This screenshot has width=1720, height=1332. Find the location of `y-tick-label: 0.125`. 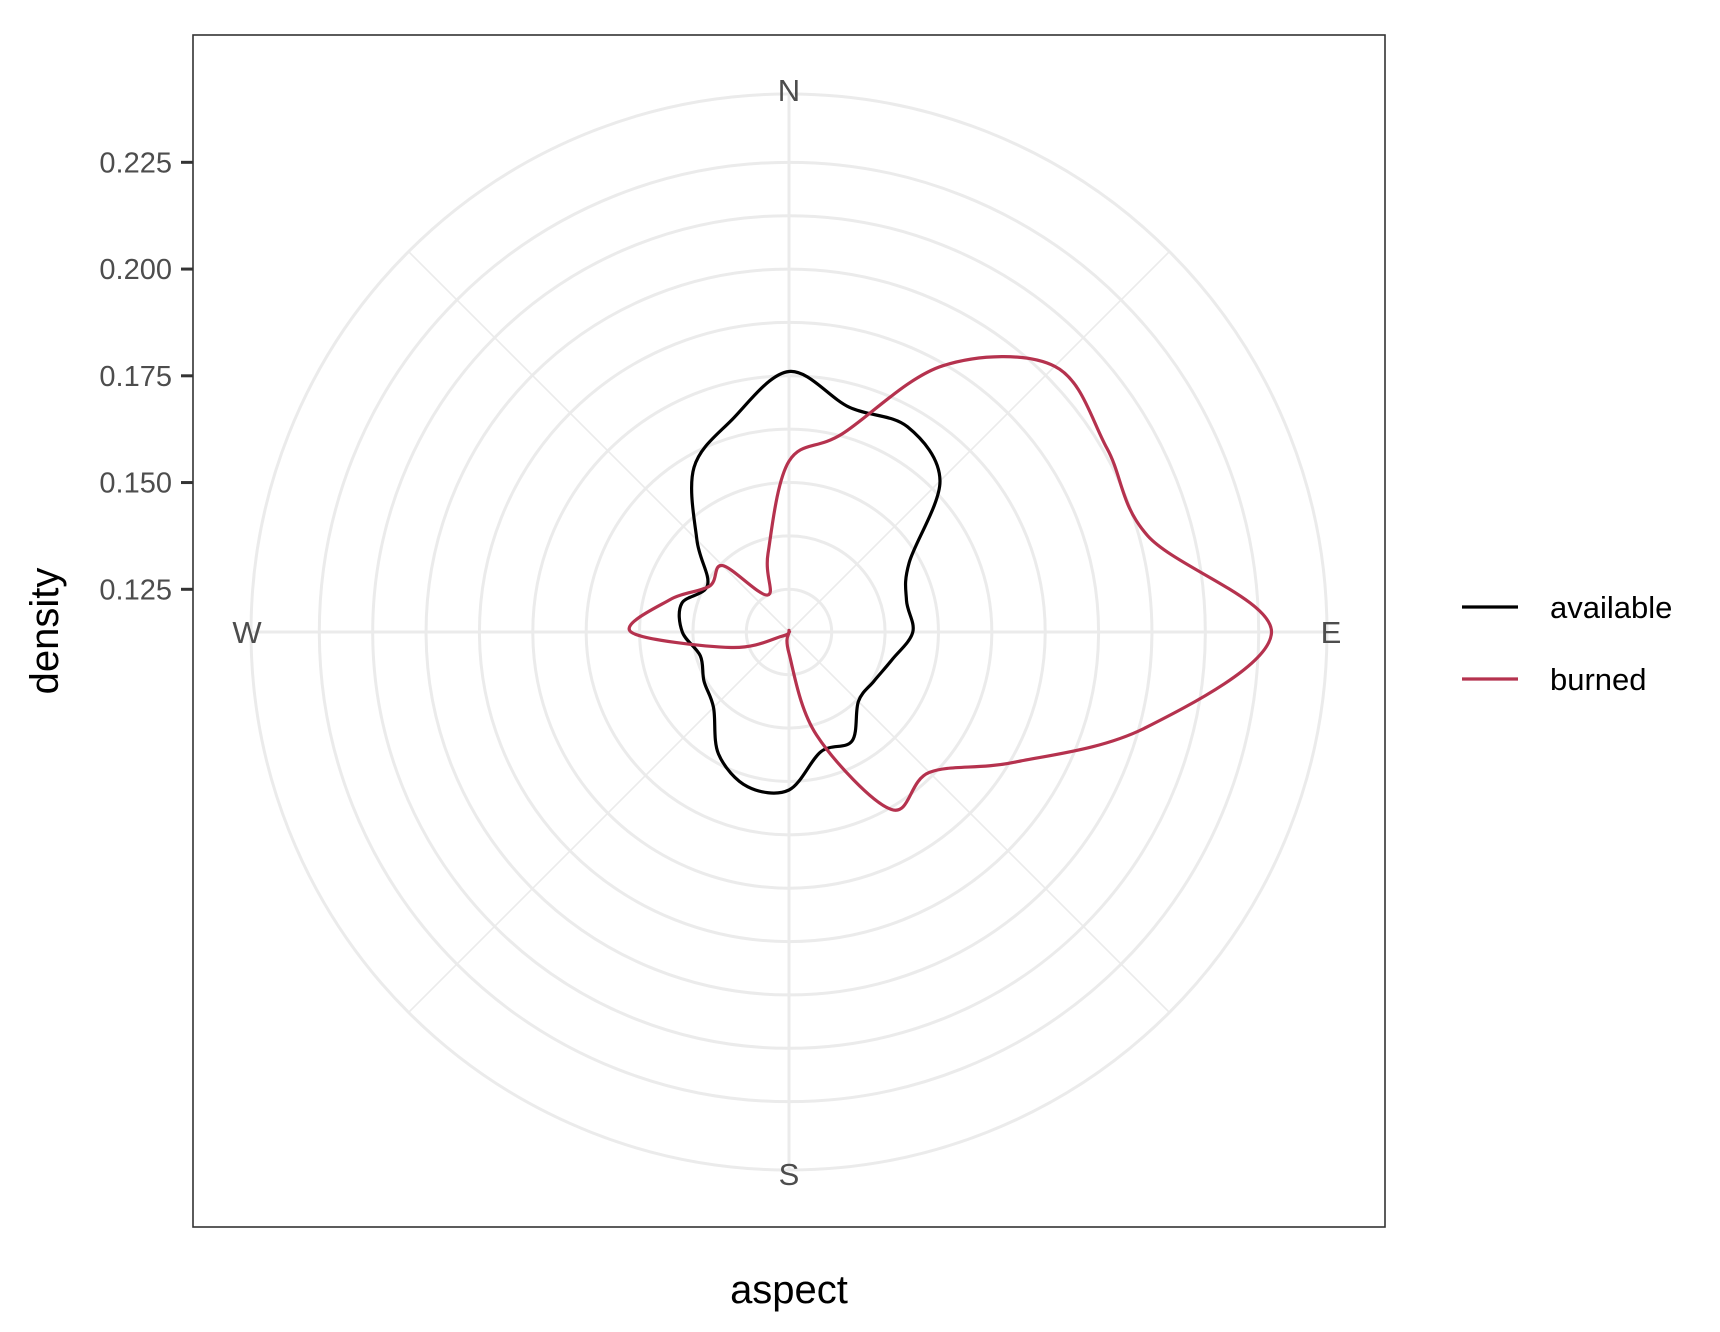

y-tick-label: 0.125 is located at coordinates (135, 590).